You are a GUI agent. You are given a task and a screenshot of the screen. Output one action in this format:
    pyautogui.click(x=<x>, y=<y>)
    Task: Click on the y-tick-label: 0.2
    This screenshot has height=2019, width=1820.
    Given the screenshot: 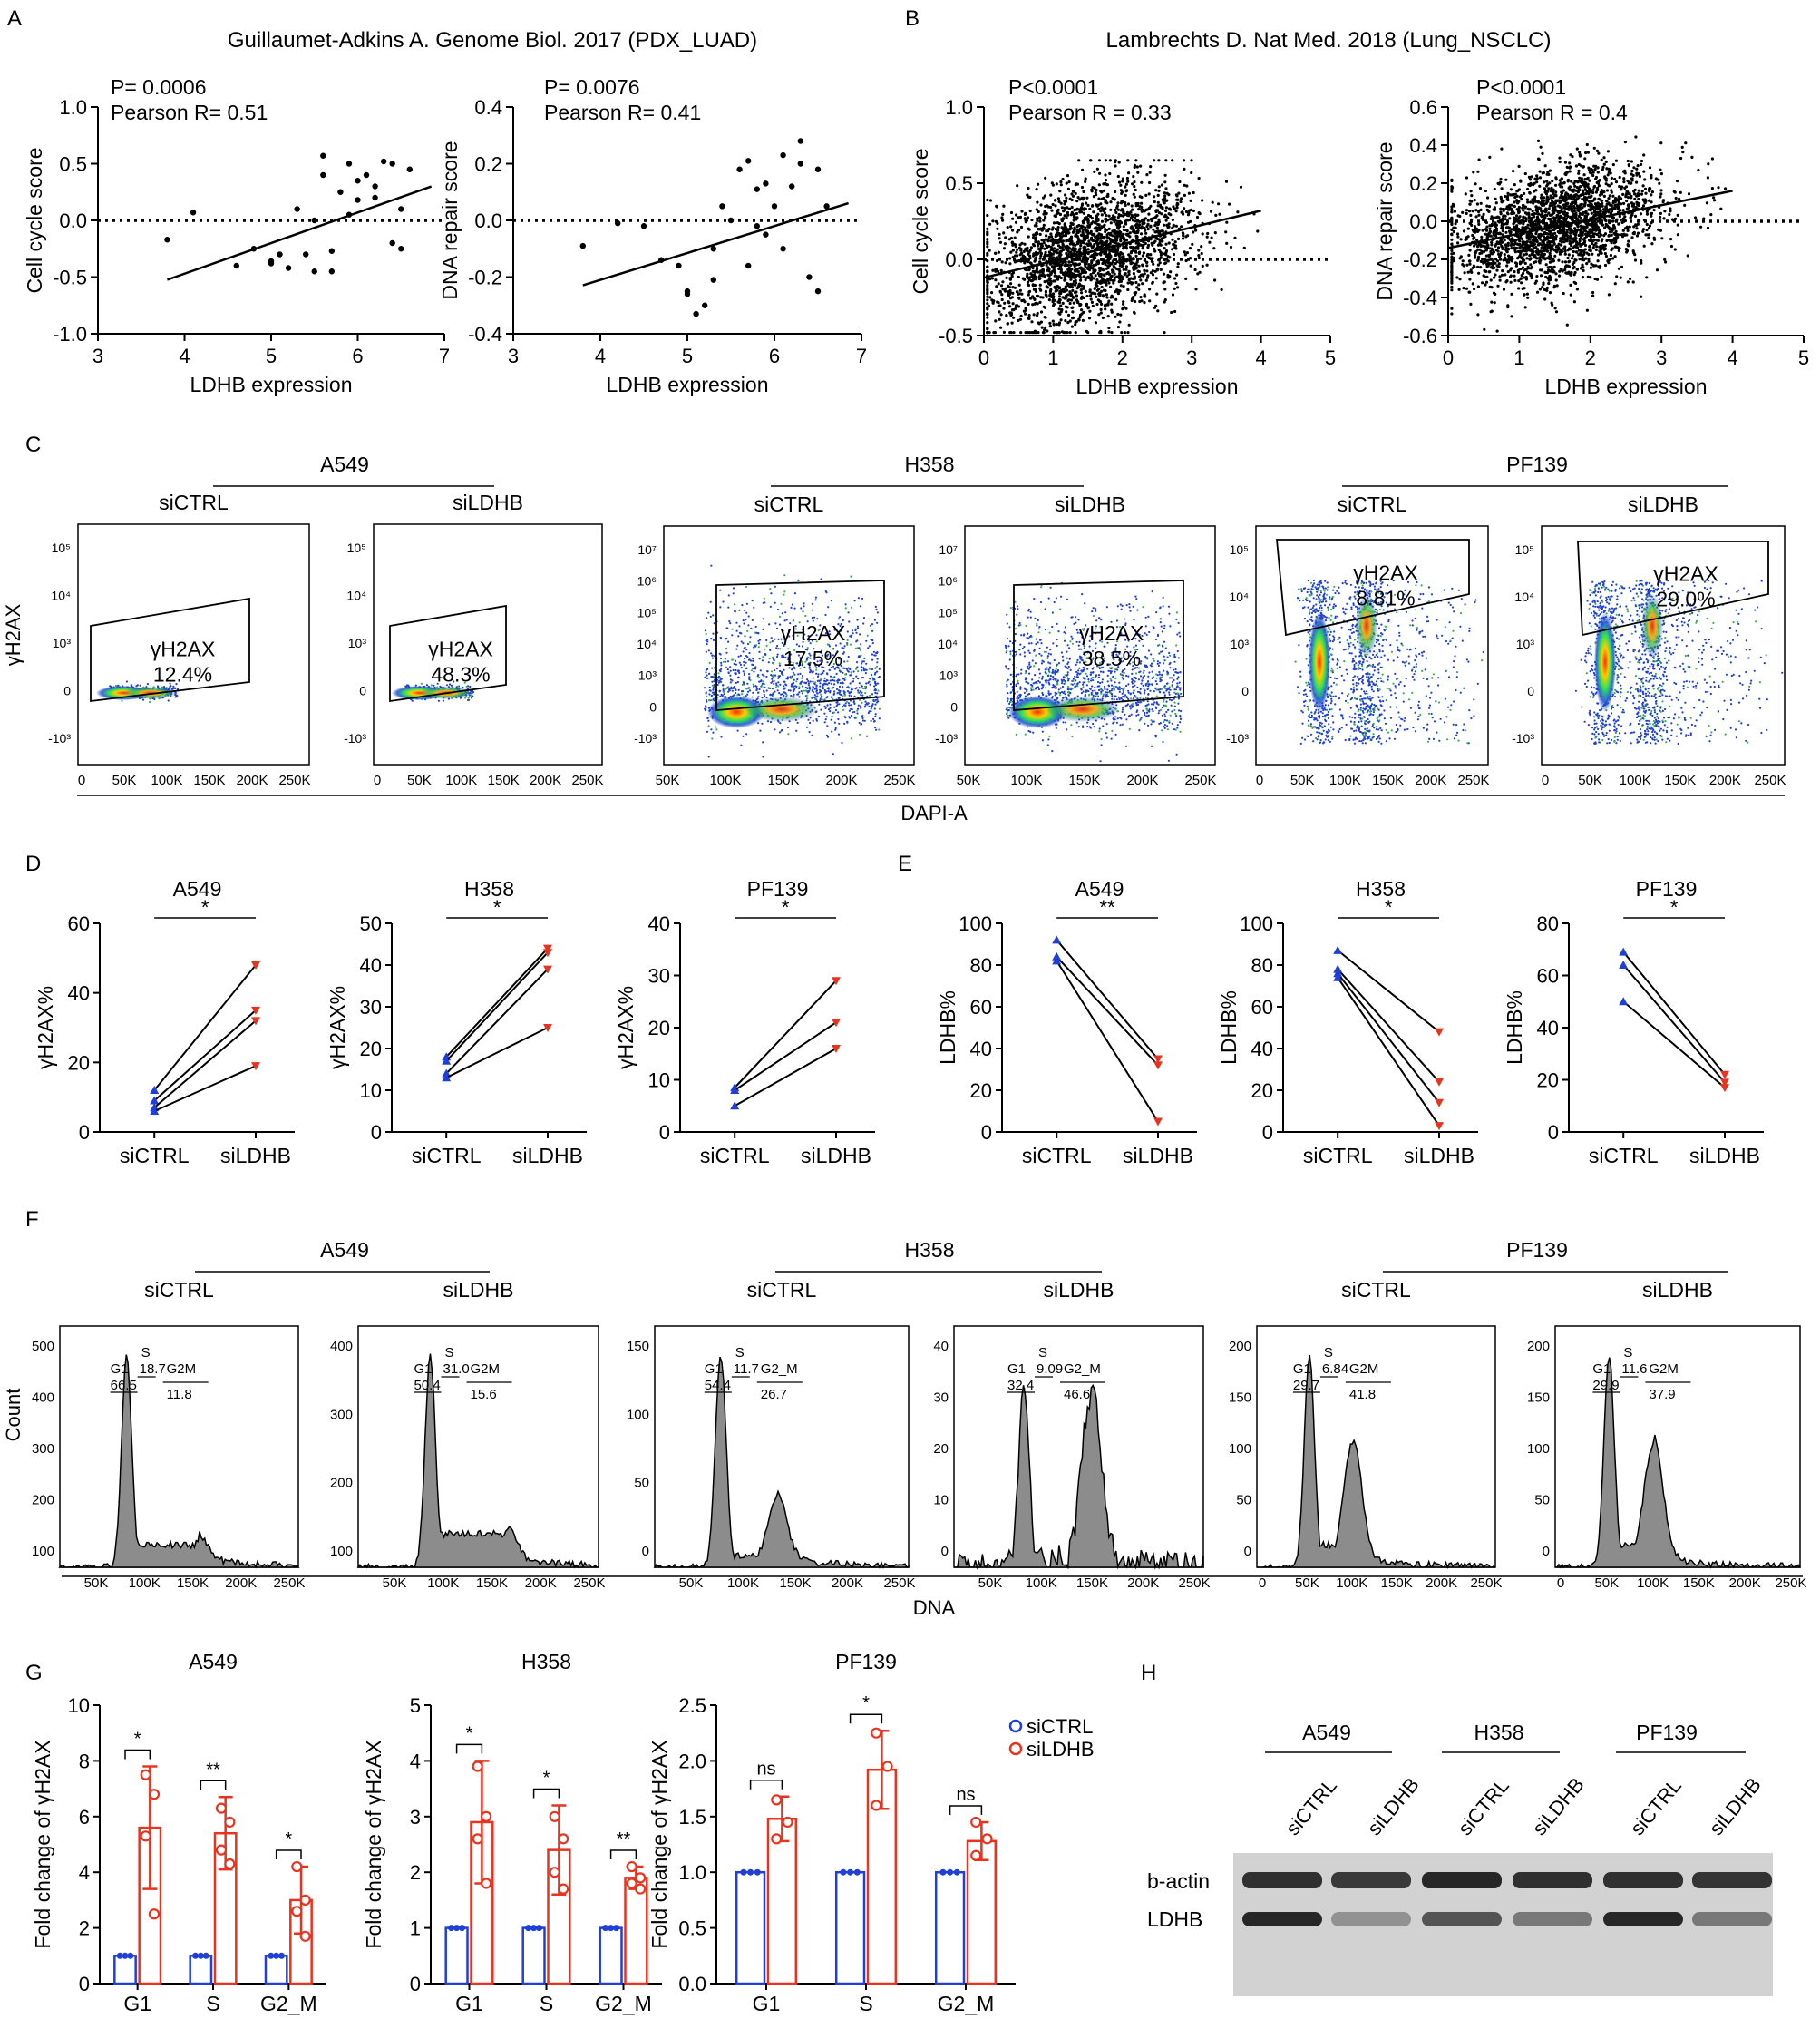 What is the action you would take?
    pyautogui.click(x=1423, y=183)
    